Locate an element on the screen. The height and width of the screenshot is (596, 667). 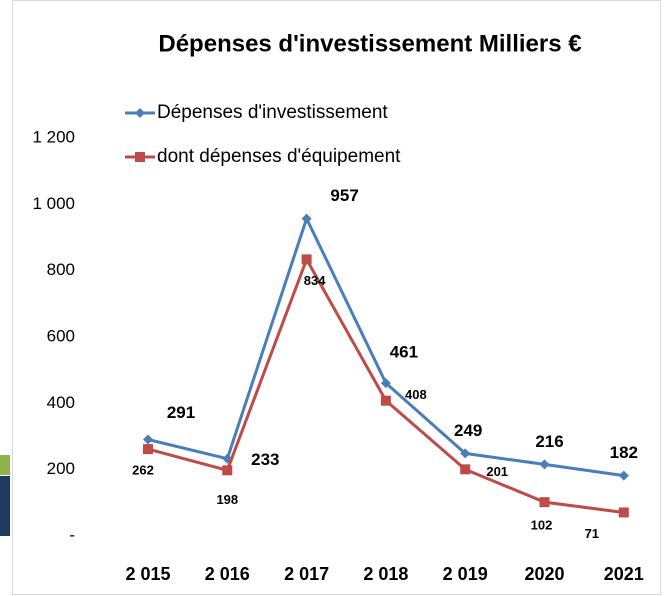
data-label: 262 is located at coordinates (143, 470).